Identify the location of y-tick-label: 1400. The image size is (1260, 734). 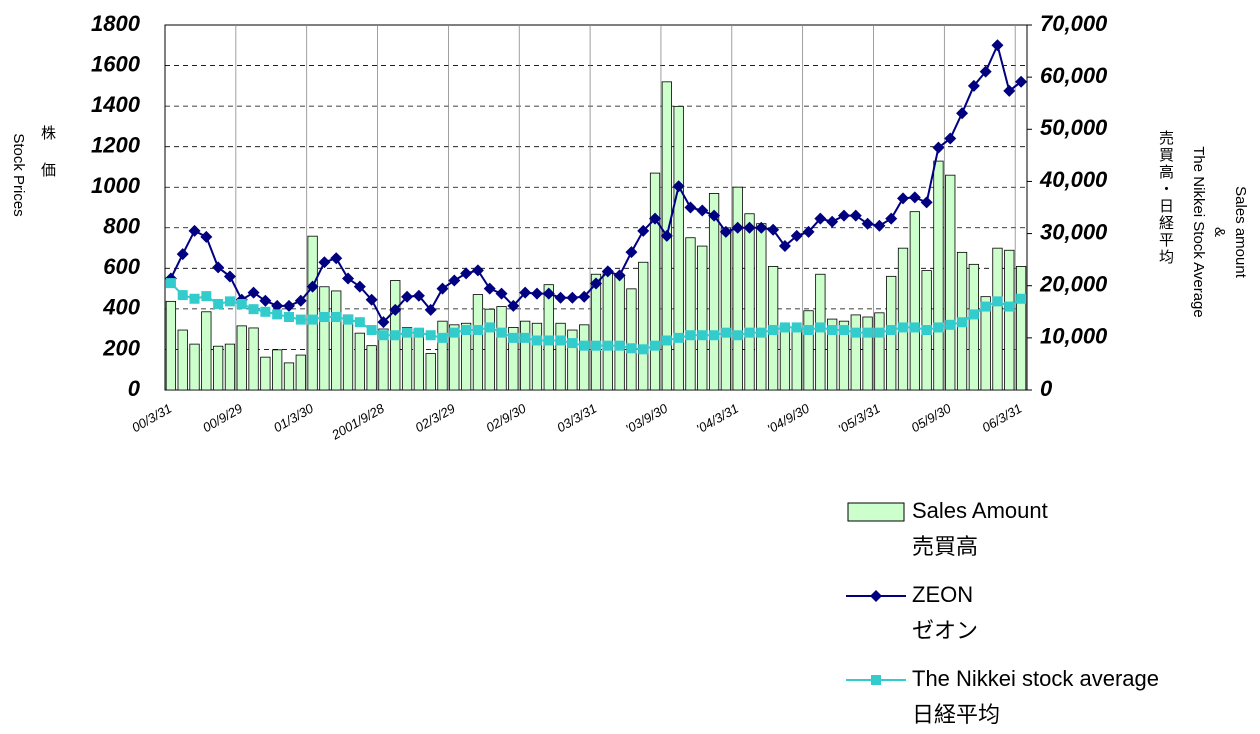
(116, 104).